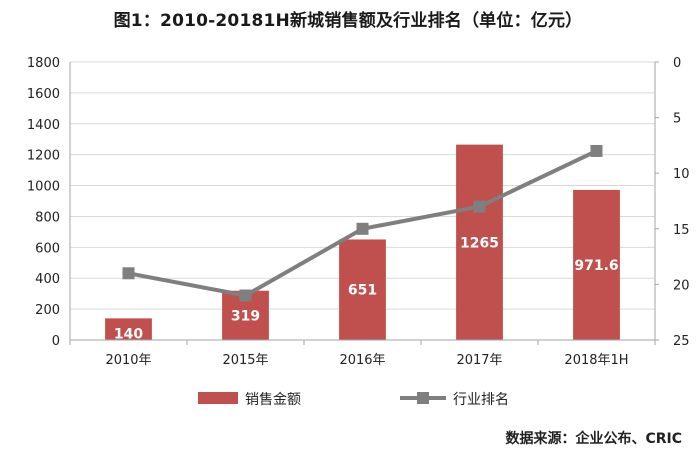  Describe the element at coordinates (47, 310) in the screenshot. I see `y-left-tick-label: 200` at that location.